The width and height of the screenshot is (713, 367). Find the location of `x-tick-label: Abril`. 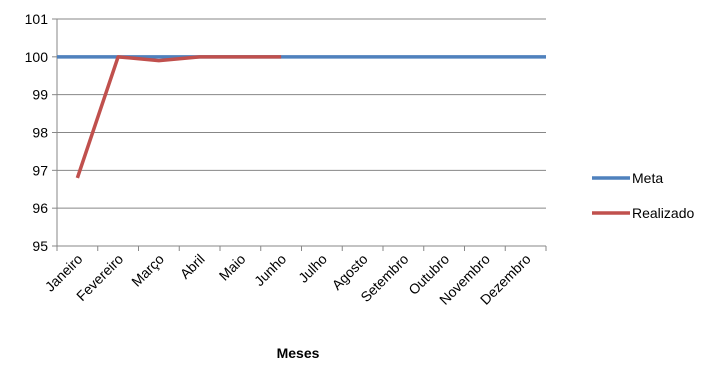

x-tick-label: Abril is located at coordinates (192, 266).